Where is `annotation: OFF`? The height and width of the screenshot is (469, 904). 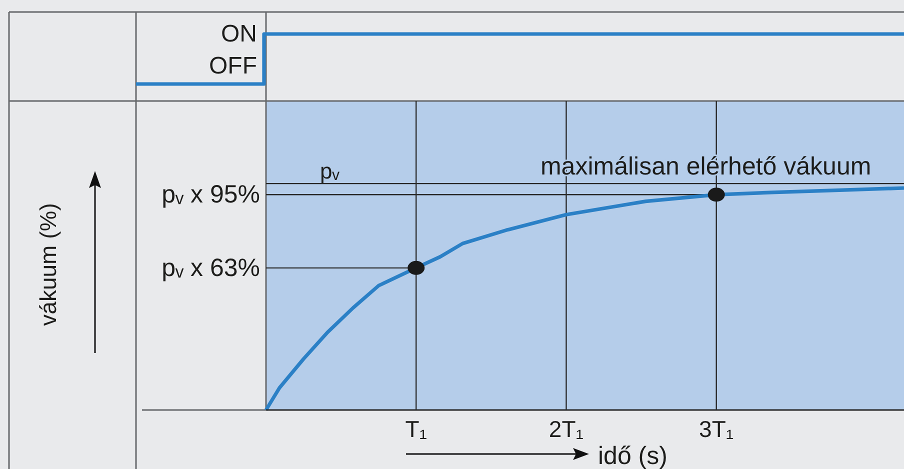
annotation: OFF is located at coordinates (233, 66).